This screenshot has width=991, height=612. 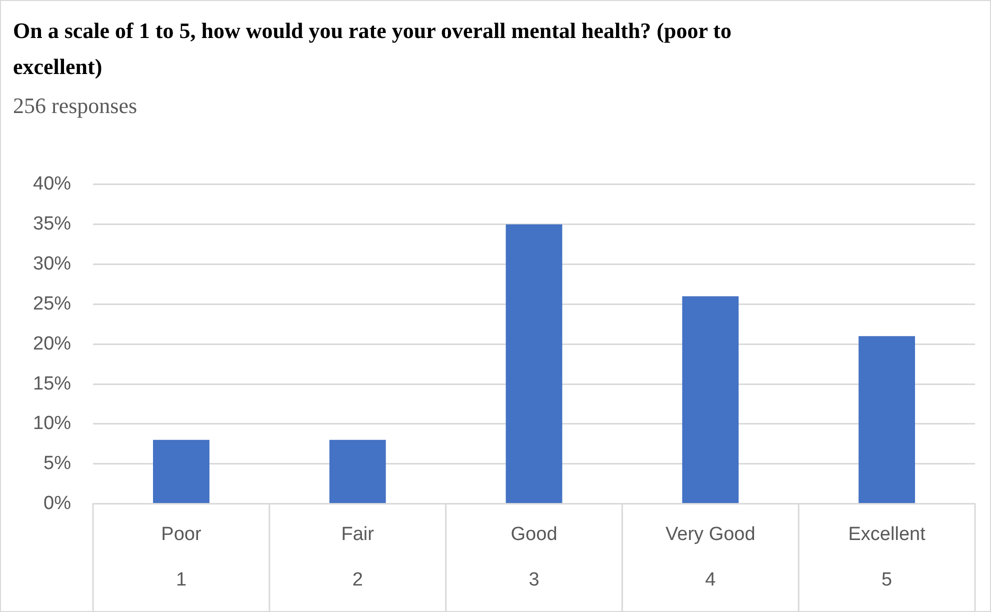 I want to click on y-tick-label: 30%, so click(x=52, y=263).